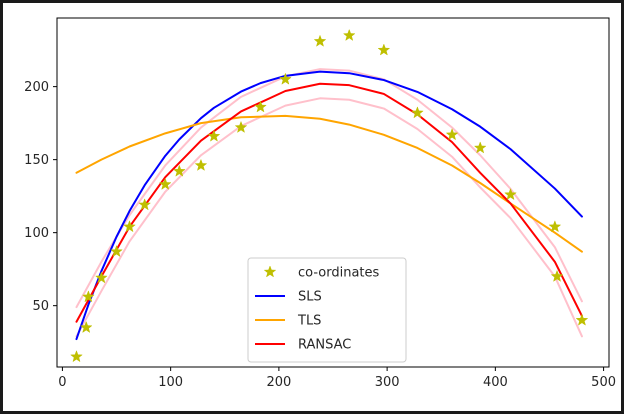 This screenshot has width=624, height=414. Describe the element at coordinates (170, 382) in the screenshot. I see `x-tick-label: 100` at that location.